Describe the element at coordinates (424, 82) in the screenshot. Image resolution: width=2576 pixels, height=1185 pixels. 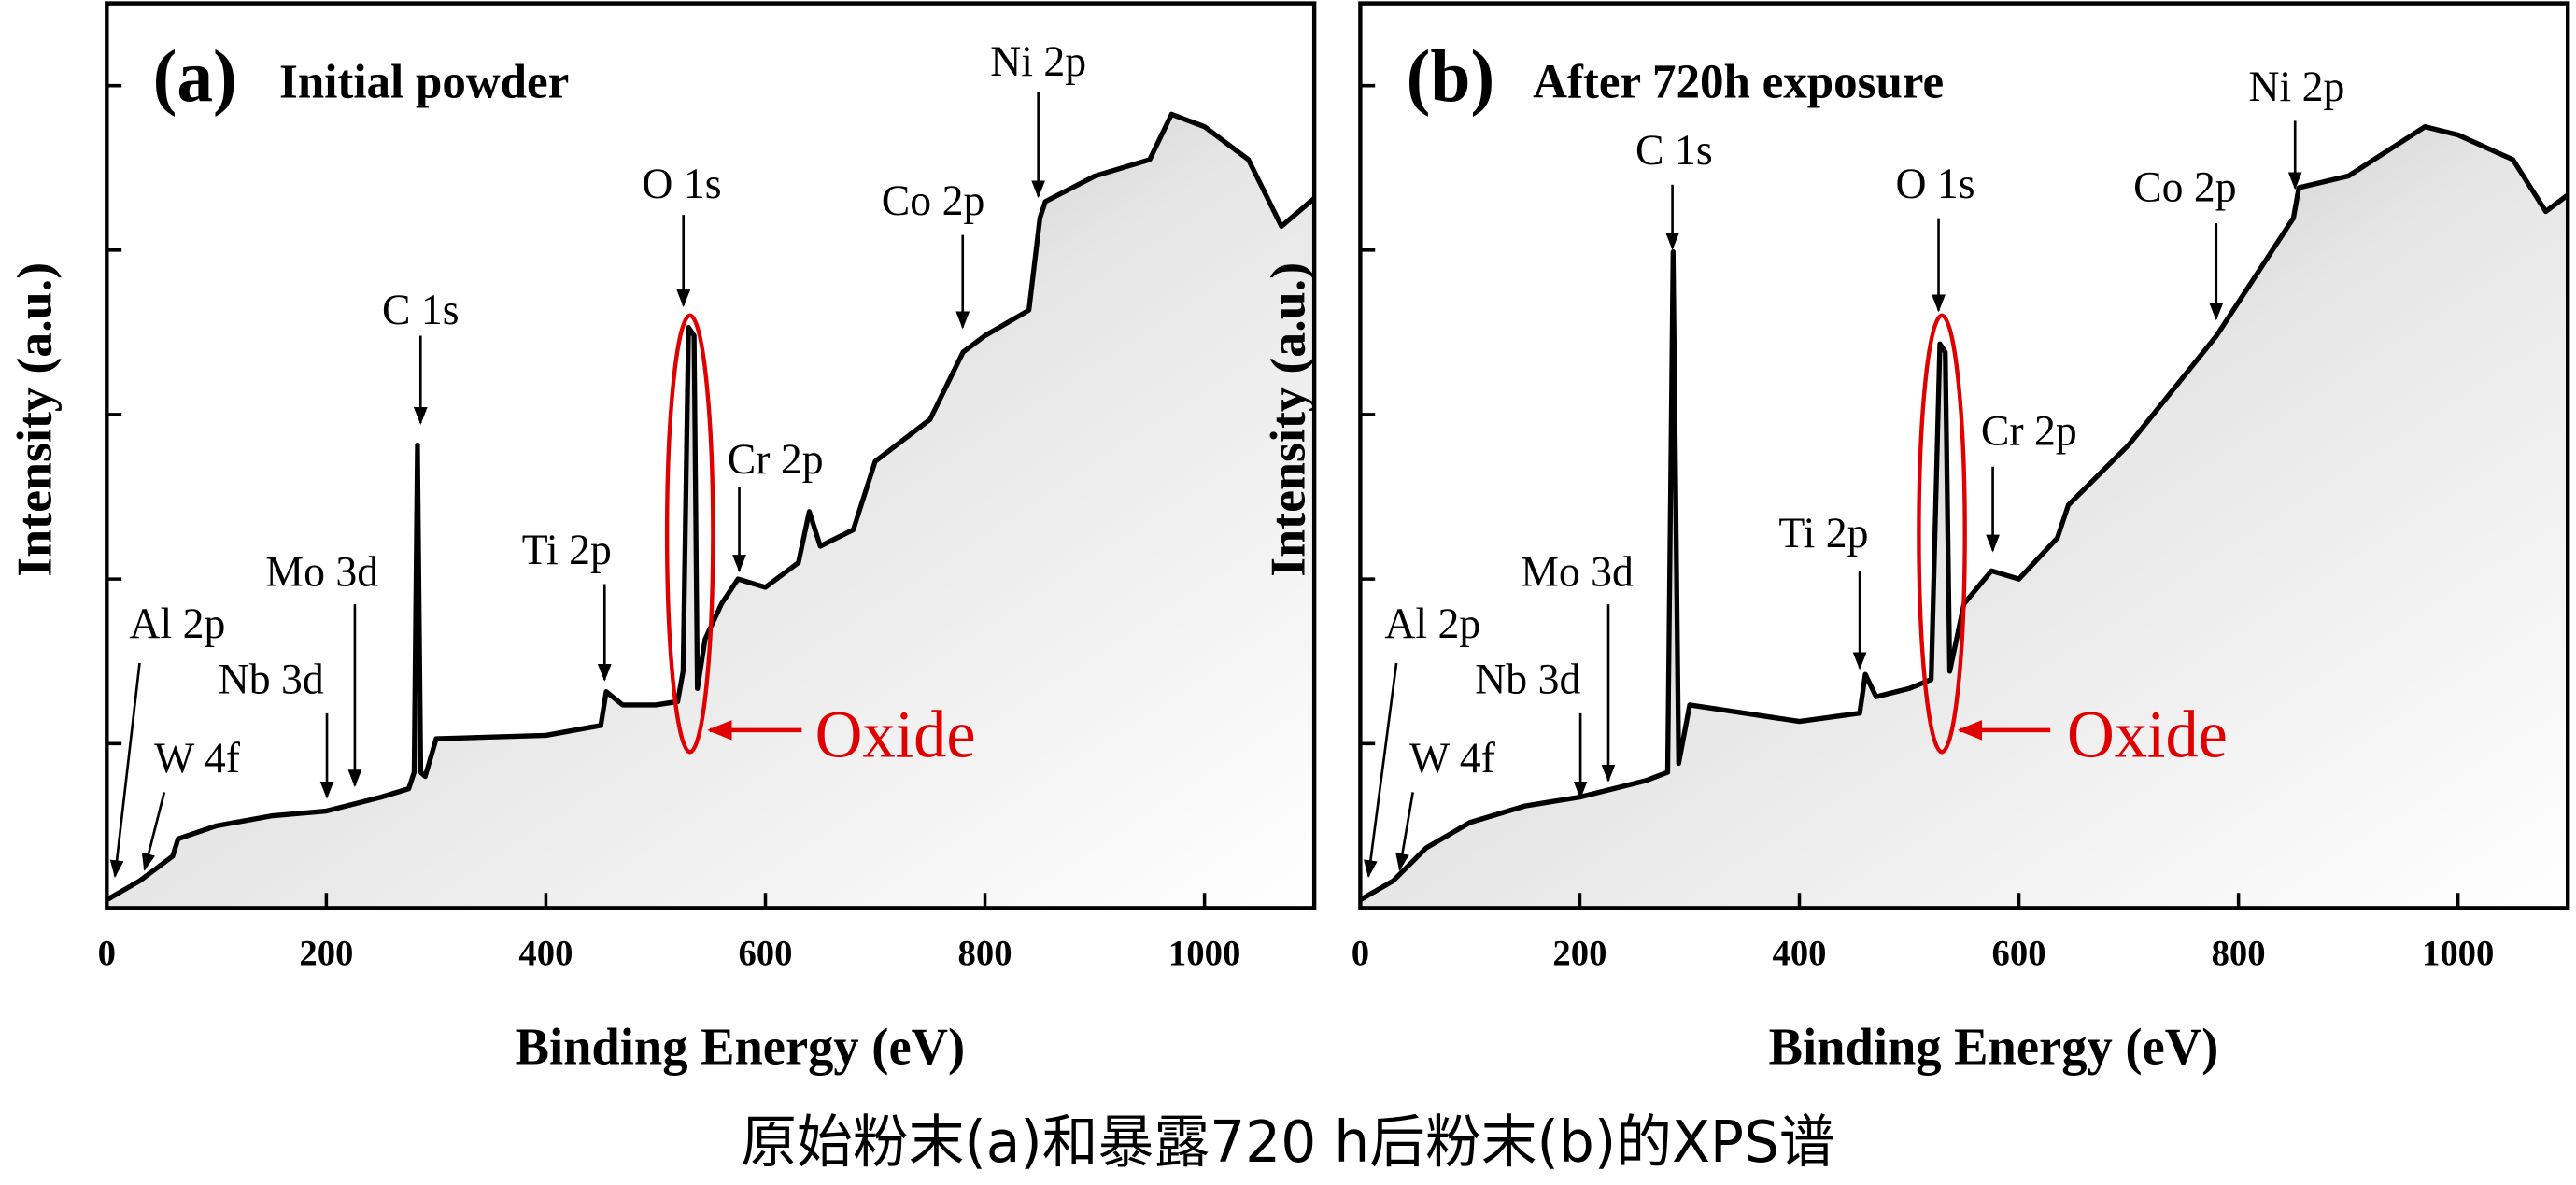
I see `panel-title: Initial powder` at that location.